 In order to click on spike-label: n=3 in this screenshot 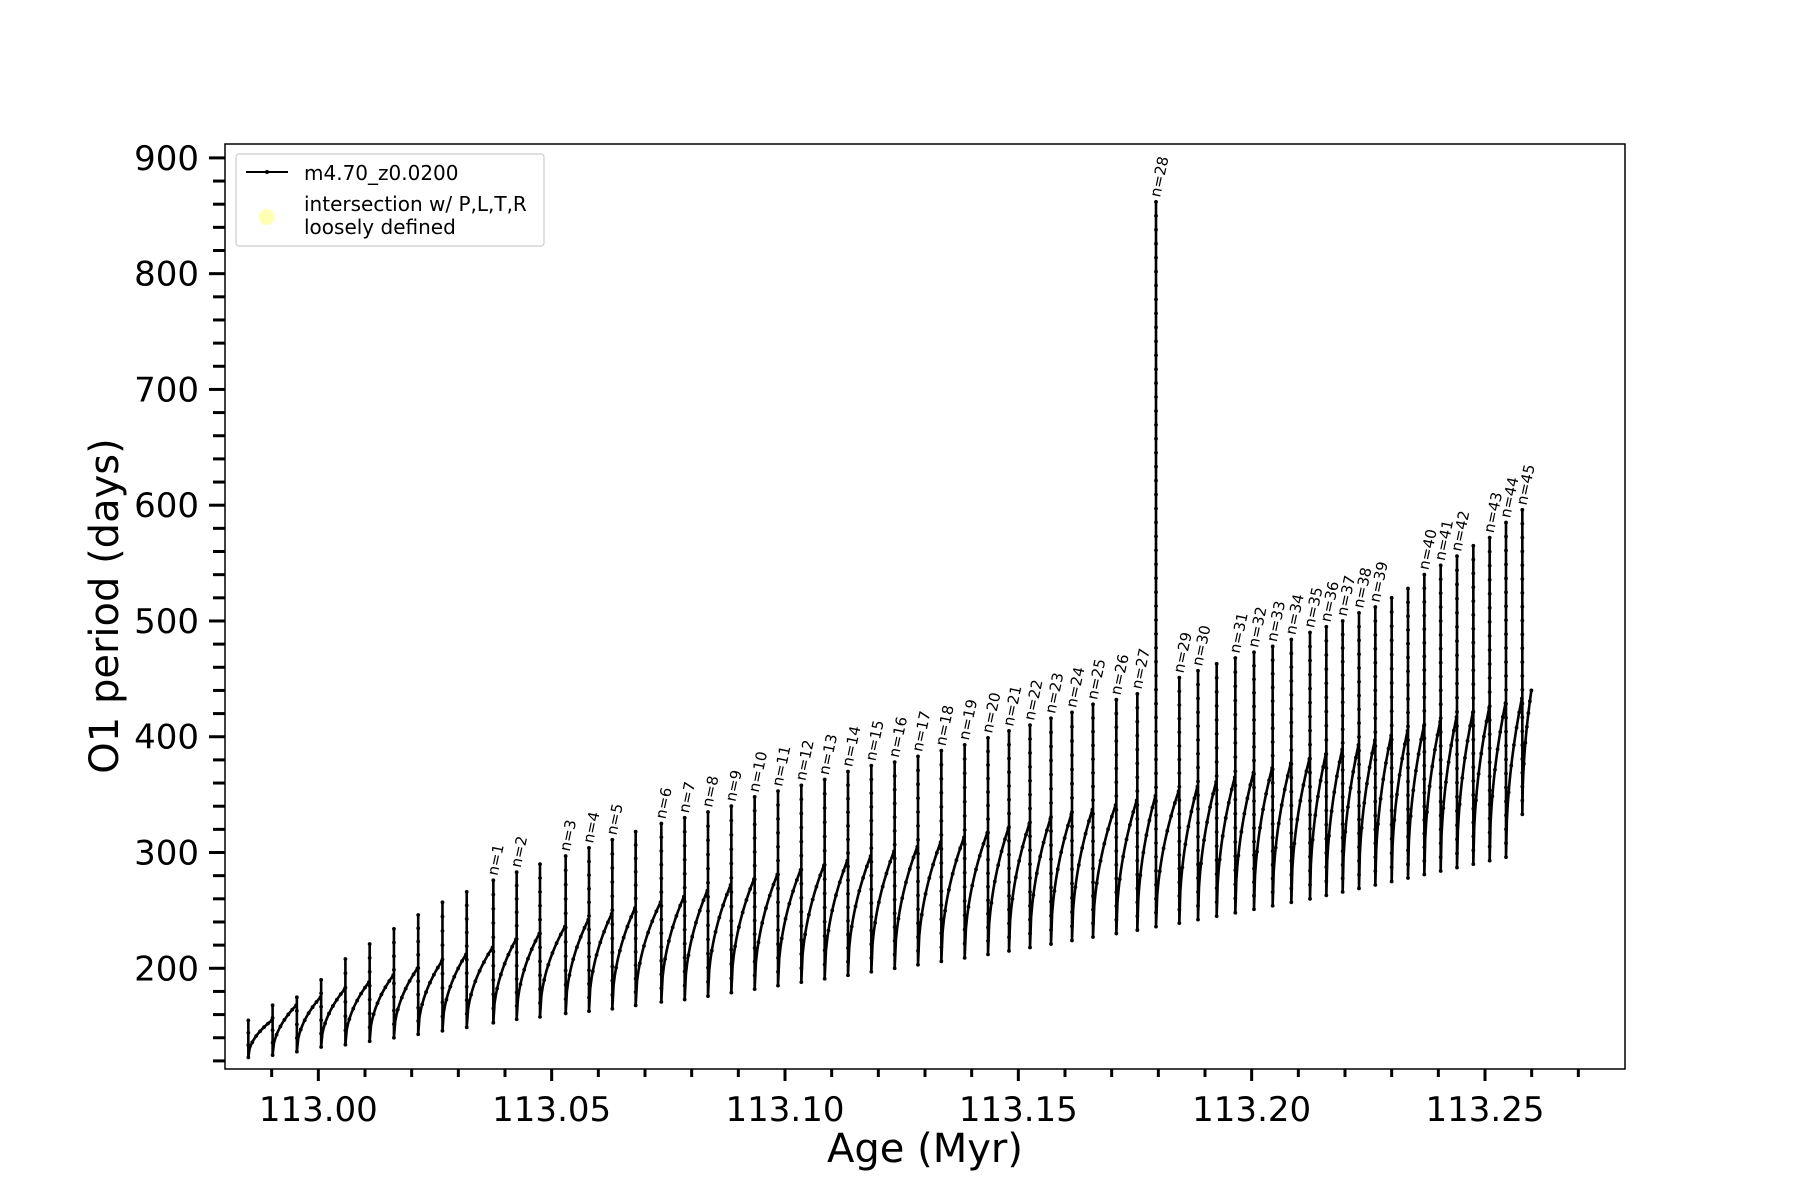, I will do `click(568, 835)`.